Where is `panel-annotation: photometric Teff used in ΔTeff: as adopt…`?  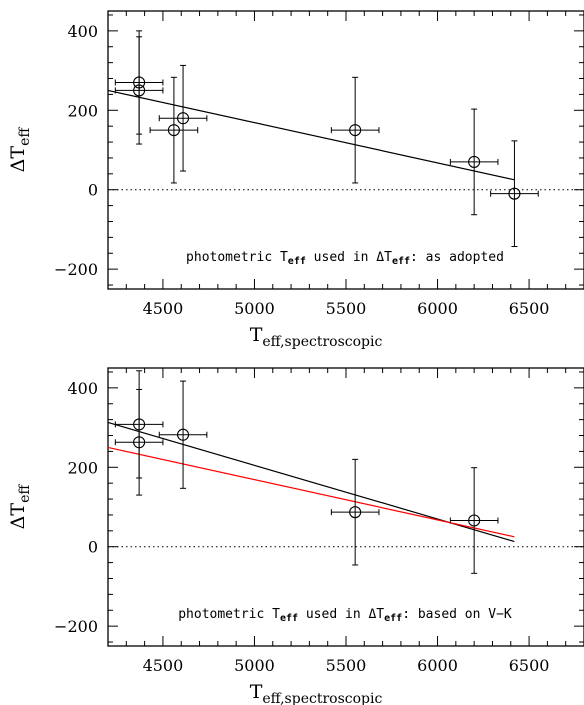
panel-annotation: photometric Teff used in ΔTeff: as adopt… is located at coordinates (345, 258).